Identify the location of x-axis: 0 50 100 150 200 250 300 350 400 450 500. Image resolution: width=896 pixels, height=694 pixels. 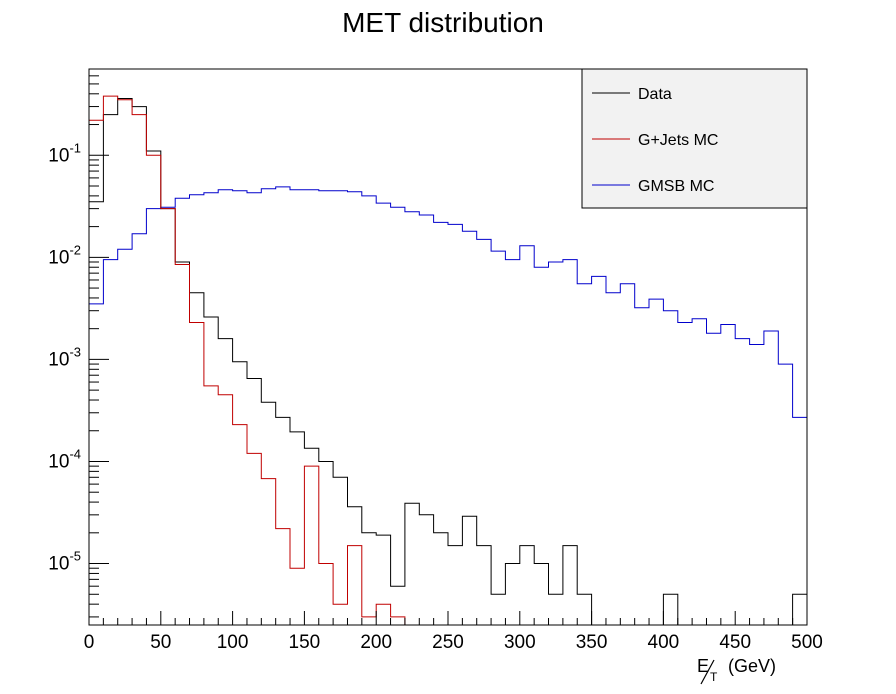
(453, 632).